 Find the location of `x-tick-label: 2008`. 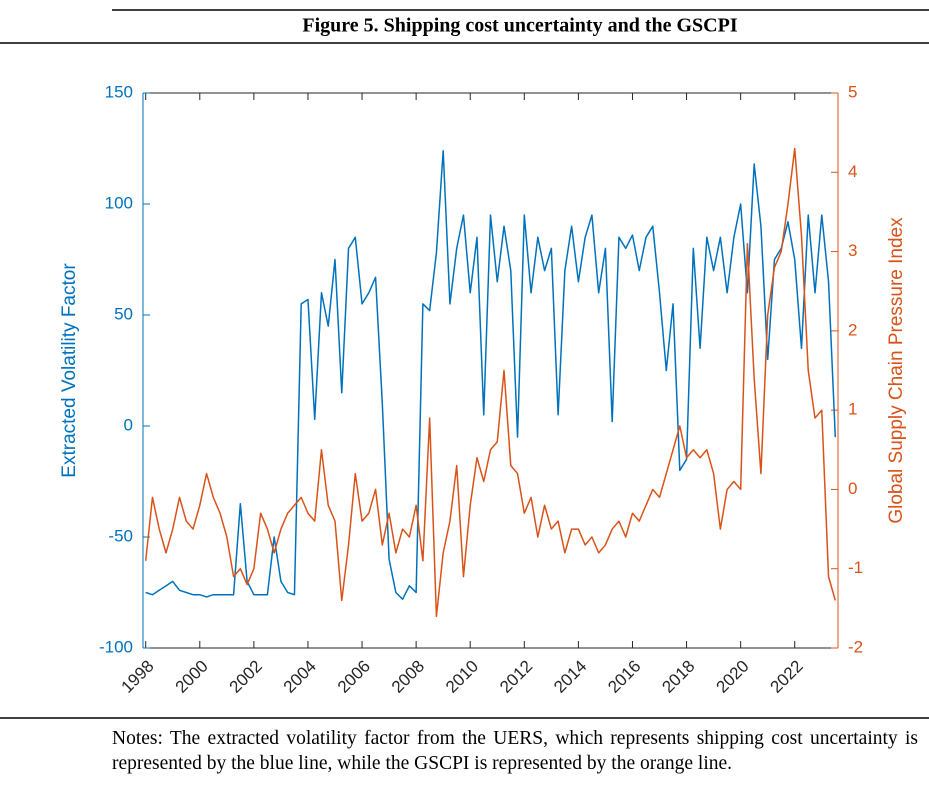

x-tick-label: 2008 is located at coordinates (408, 677).